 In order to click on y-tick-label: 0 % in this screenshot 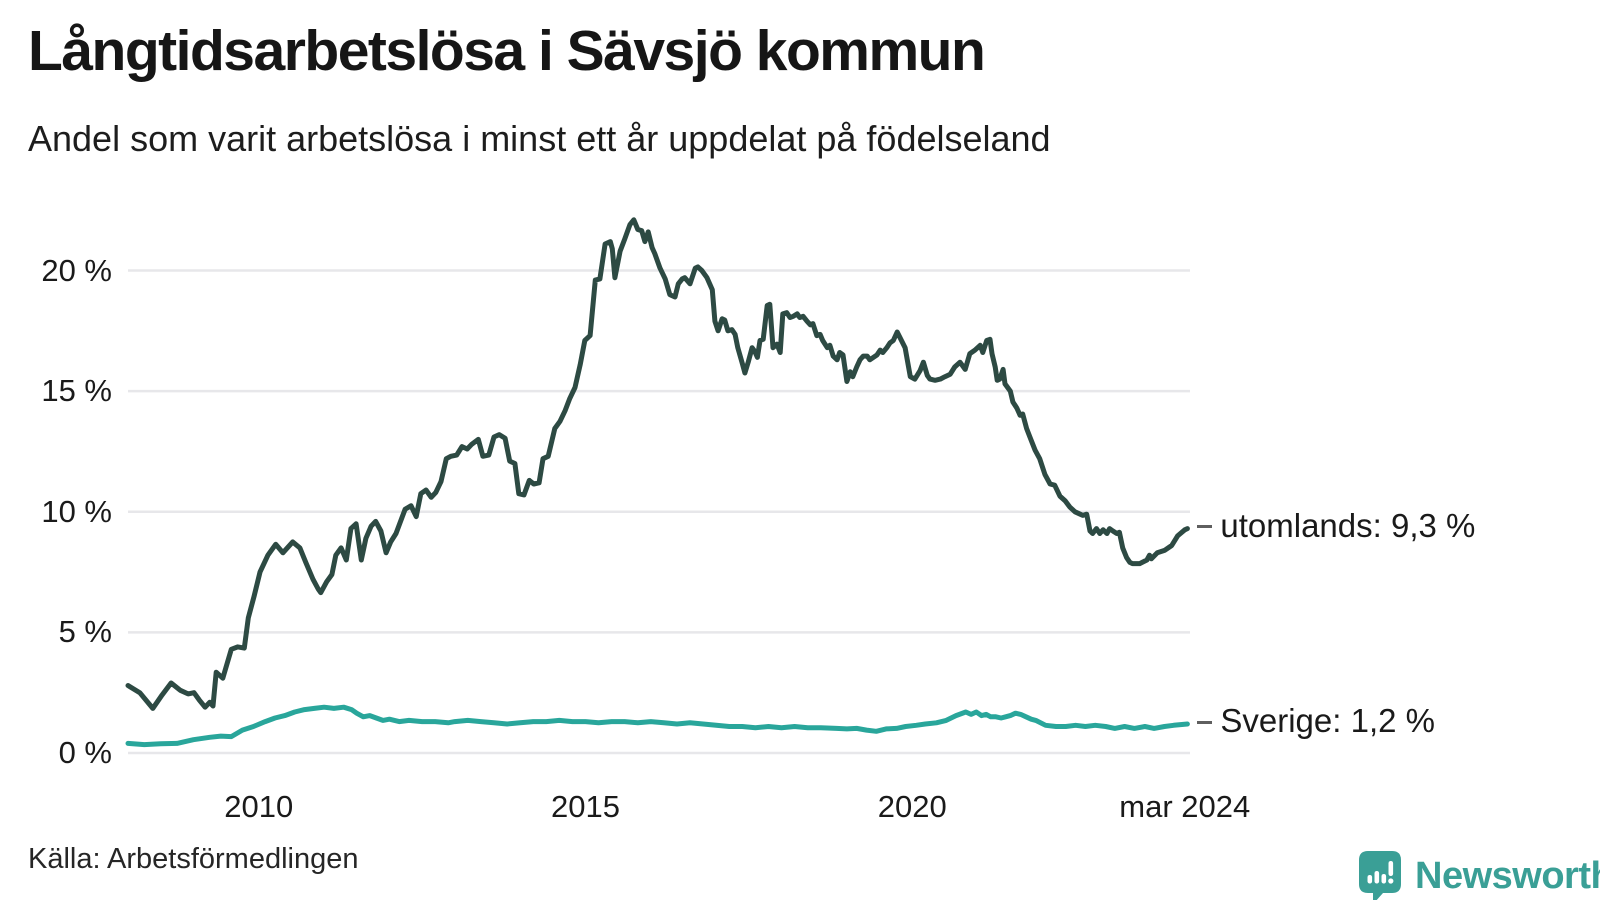, I will do `click(85, 752)`.